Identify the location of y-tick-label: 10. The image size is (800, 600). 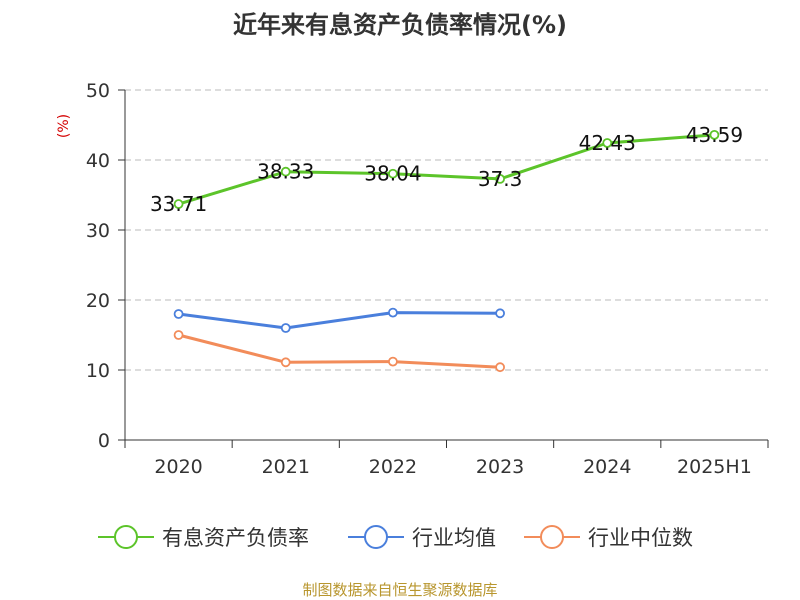
(98, 371).